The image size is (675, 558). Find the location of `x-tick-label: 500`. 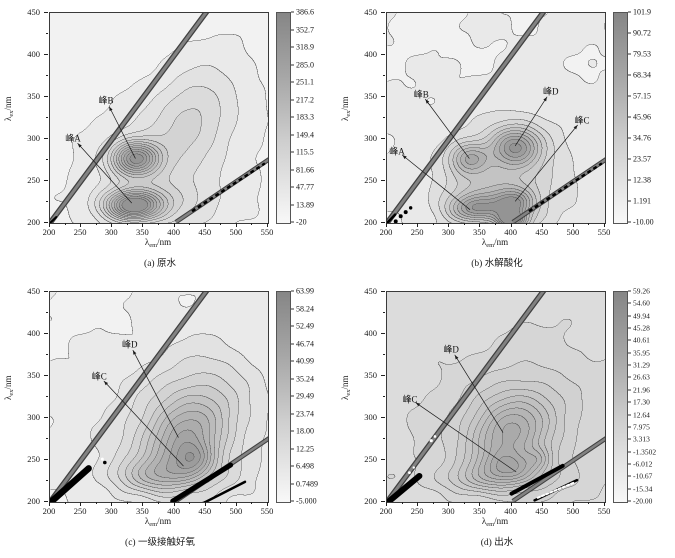

x-tick-label: 500 is located at coordinates (573, 232).